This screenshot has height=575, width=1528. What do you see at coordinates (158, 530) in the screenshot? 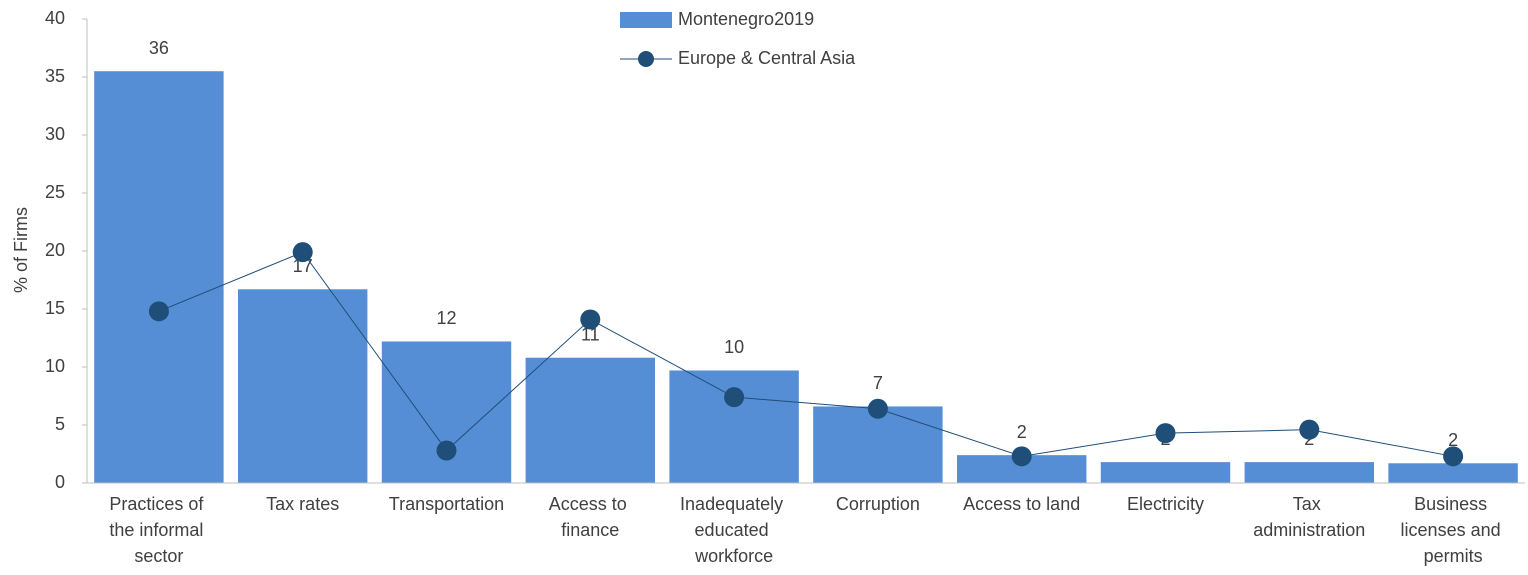
I see `x-tick-label: Practices of the informal sector` at bounding box center [158, 530].